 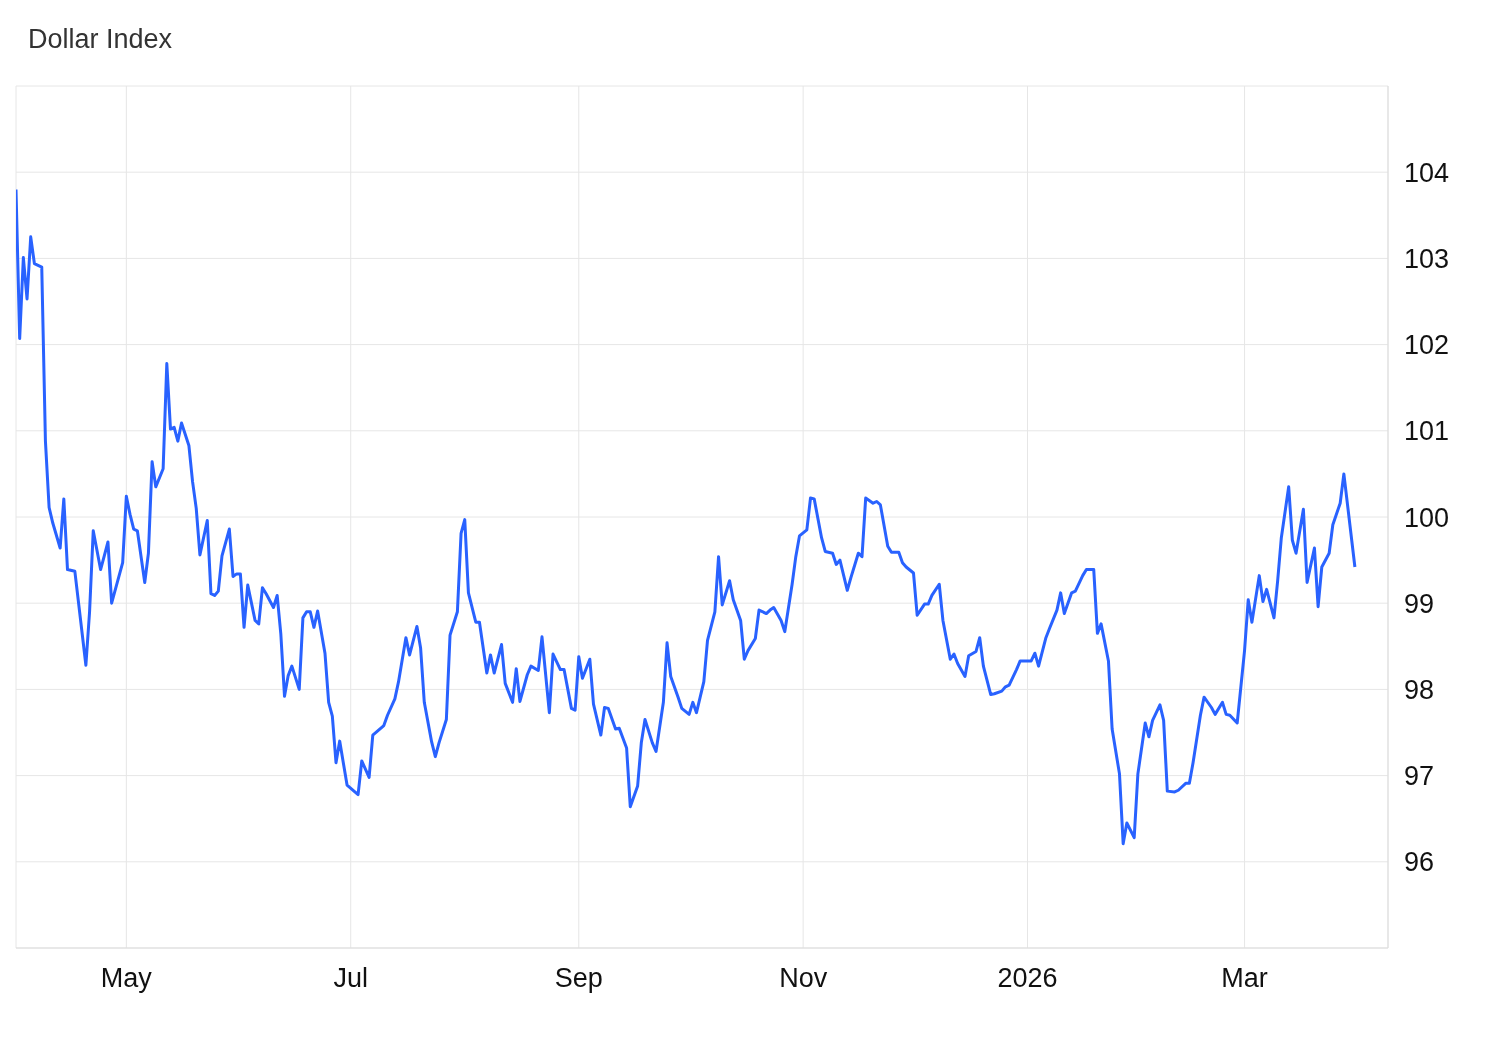 I want to click on x-tick-label: Nov, so click(x=803, y=978).